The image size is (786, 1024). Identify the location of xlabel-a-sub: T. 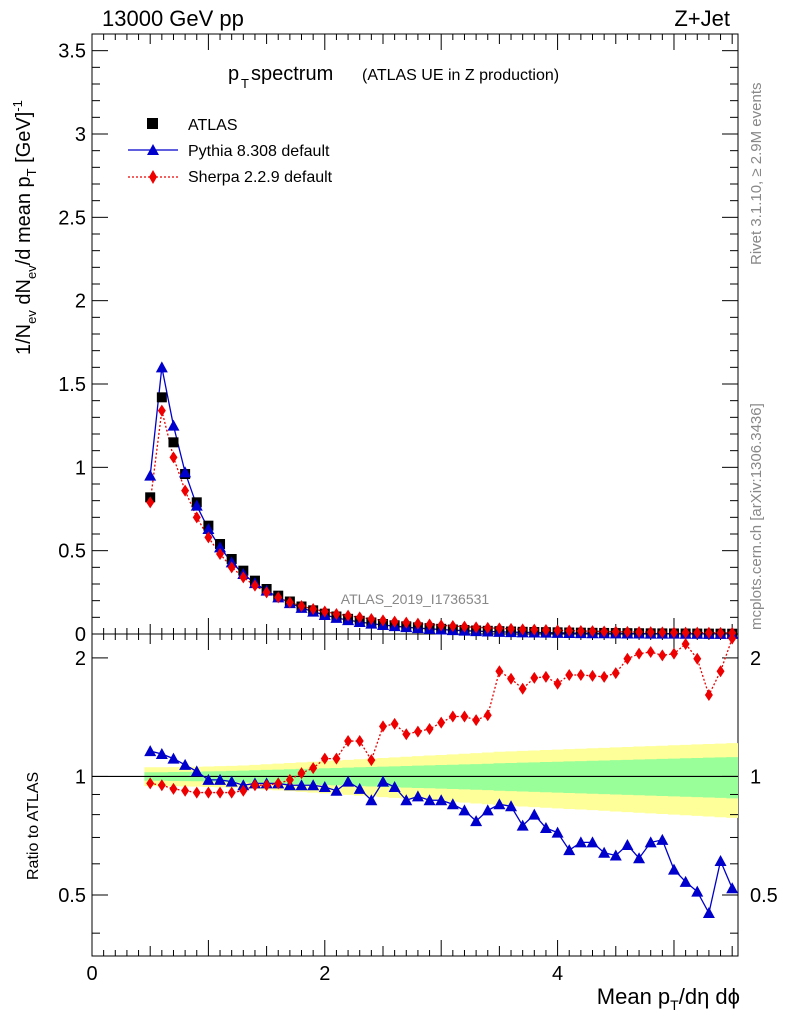
(674, 1005).